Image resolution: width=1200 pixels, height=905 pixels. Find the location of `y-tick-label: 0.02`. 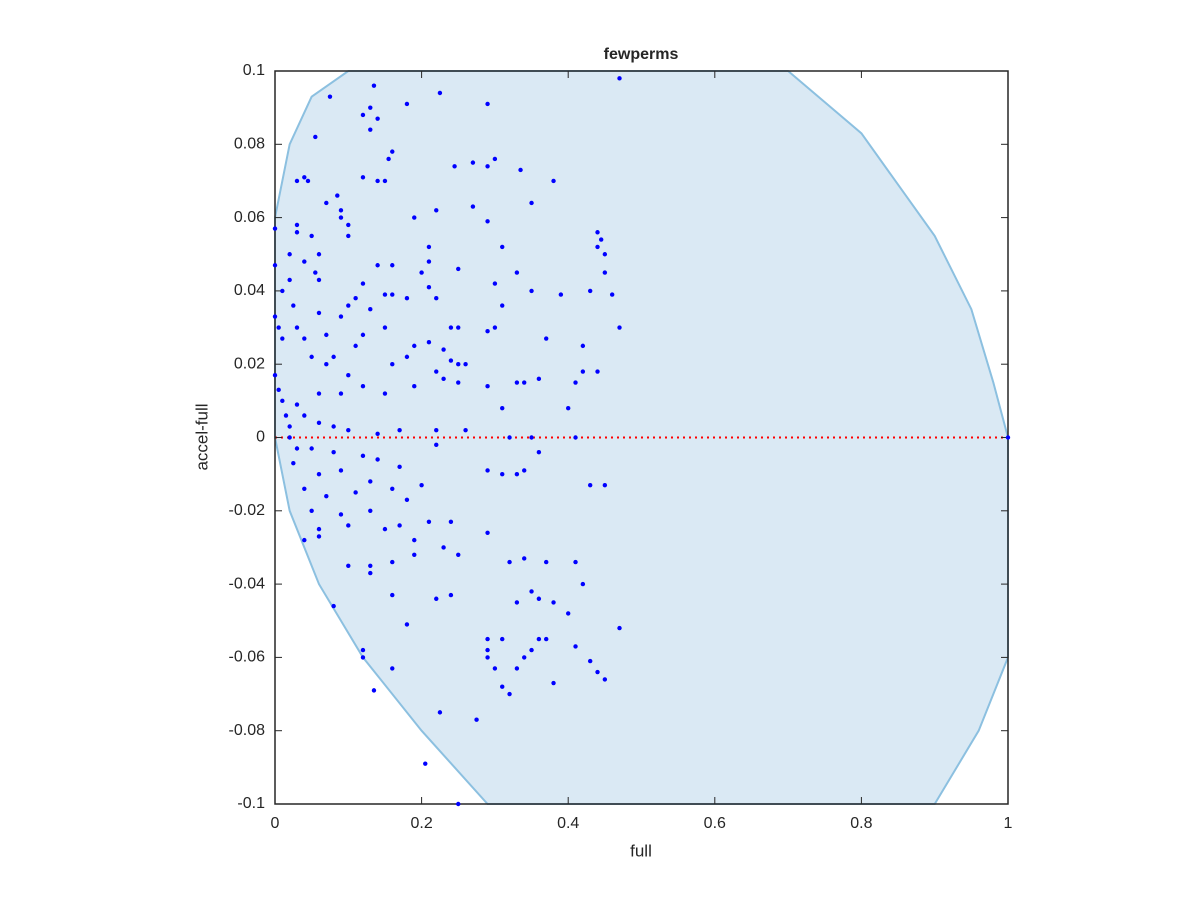

y-tick-label: 0.02 is located at coordinates (249, 363).